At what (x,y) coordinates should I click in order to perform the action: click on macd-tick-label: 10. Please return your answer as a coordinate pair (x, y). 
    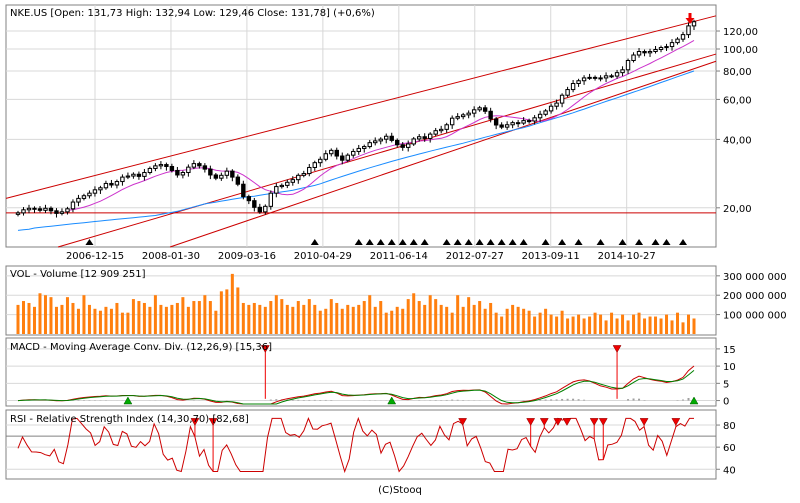
    Looking at the image, I should click on (729, 367).